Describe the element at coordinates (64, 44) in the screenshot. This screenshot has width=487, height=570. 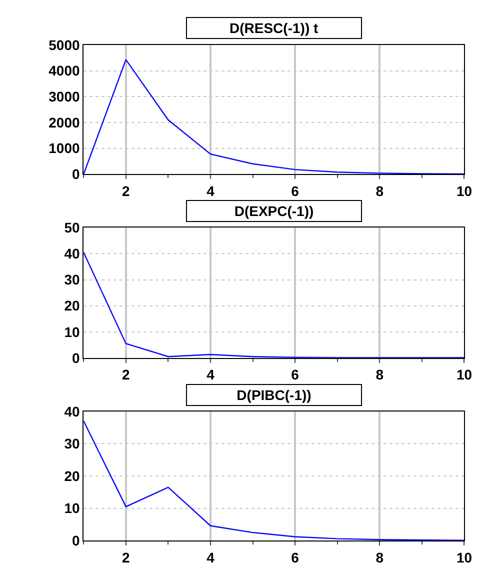
I see `y-tick-label: 5000` at that location.